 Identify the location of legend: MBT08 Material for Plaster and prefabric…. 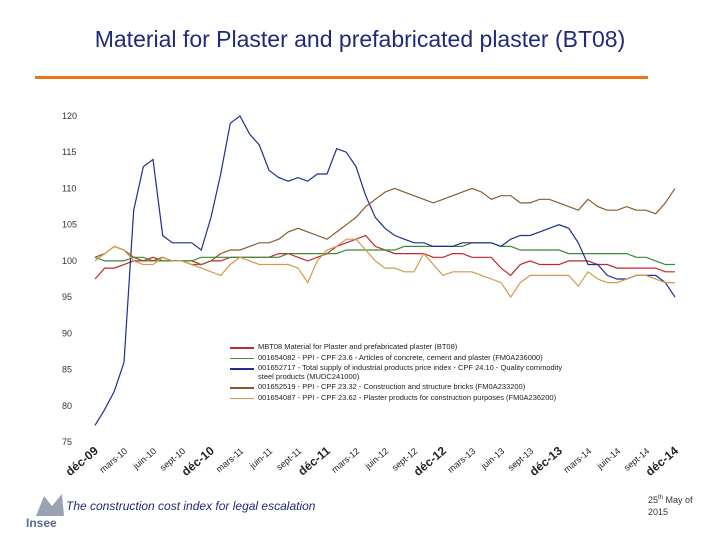
(402, 373).